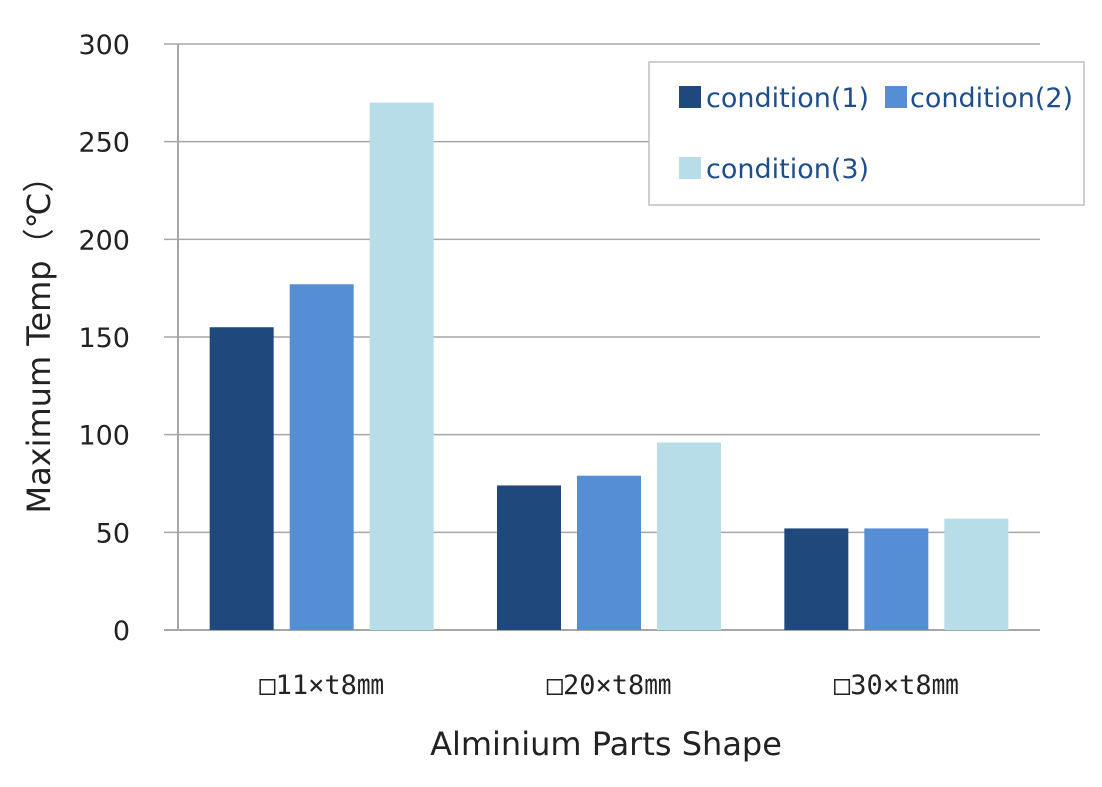 Image resolution: width=1102 pixels, height=787 pixels. I want to click on y-tick-label: 200, so click(104, 240).